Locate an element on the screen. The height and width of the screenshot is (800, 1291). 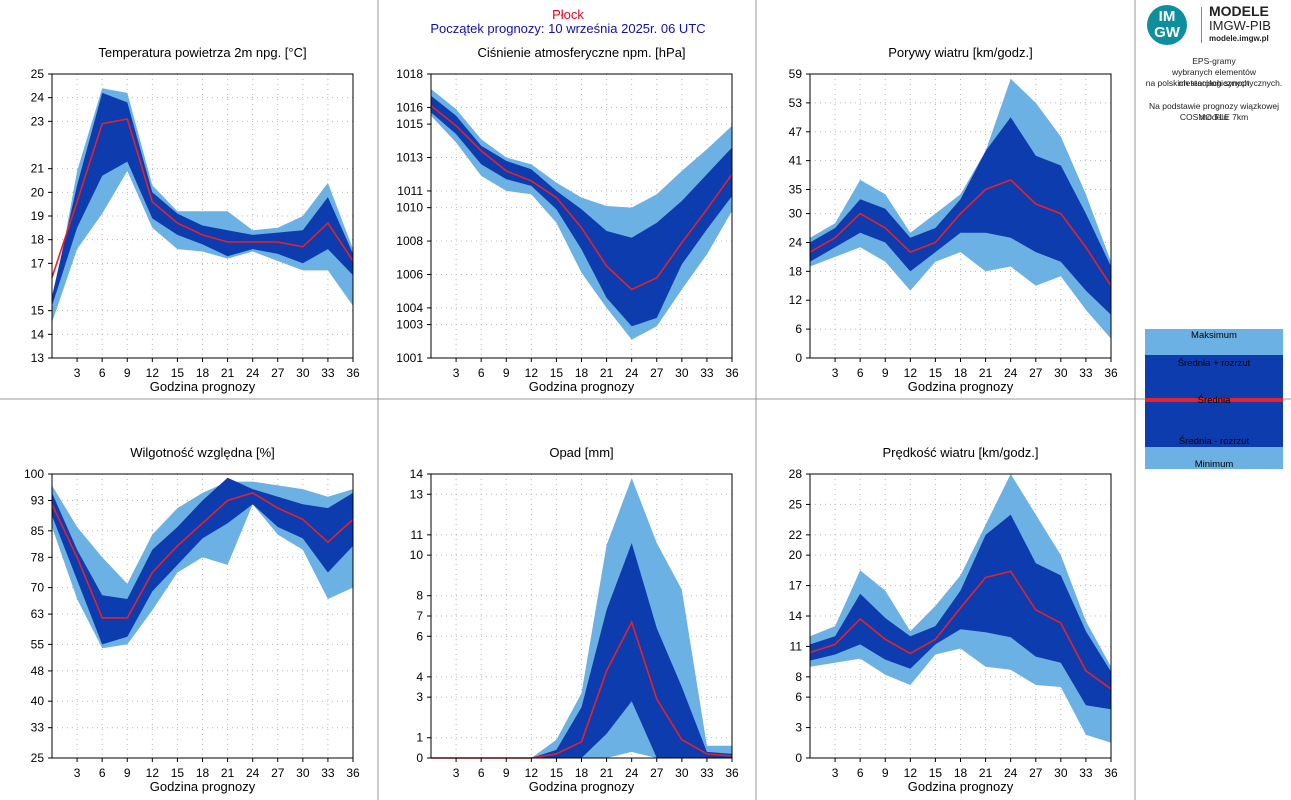
y-tick-label: 28 is located at coordinates (796, 474).